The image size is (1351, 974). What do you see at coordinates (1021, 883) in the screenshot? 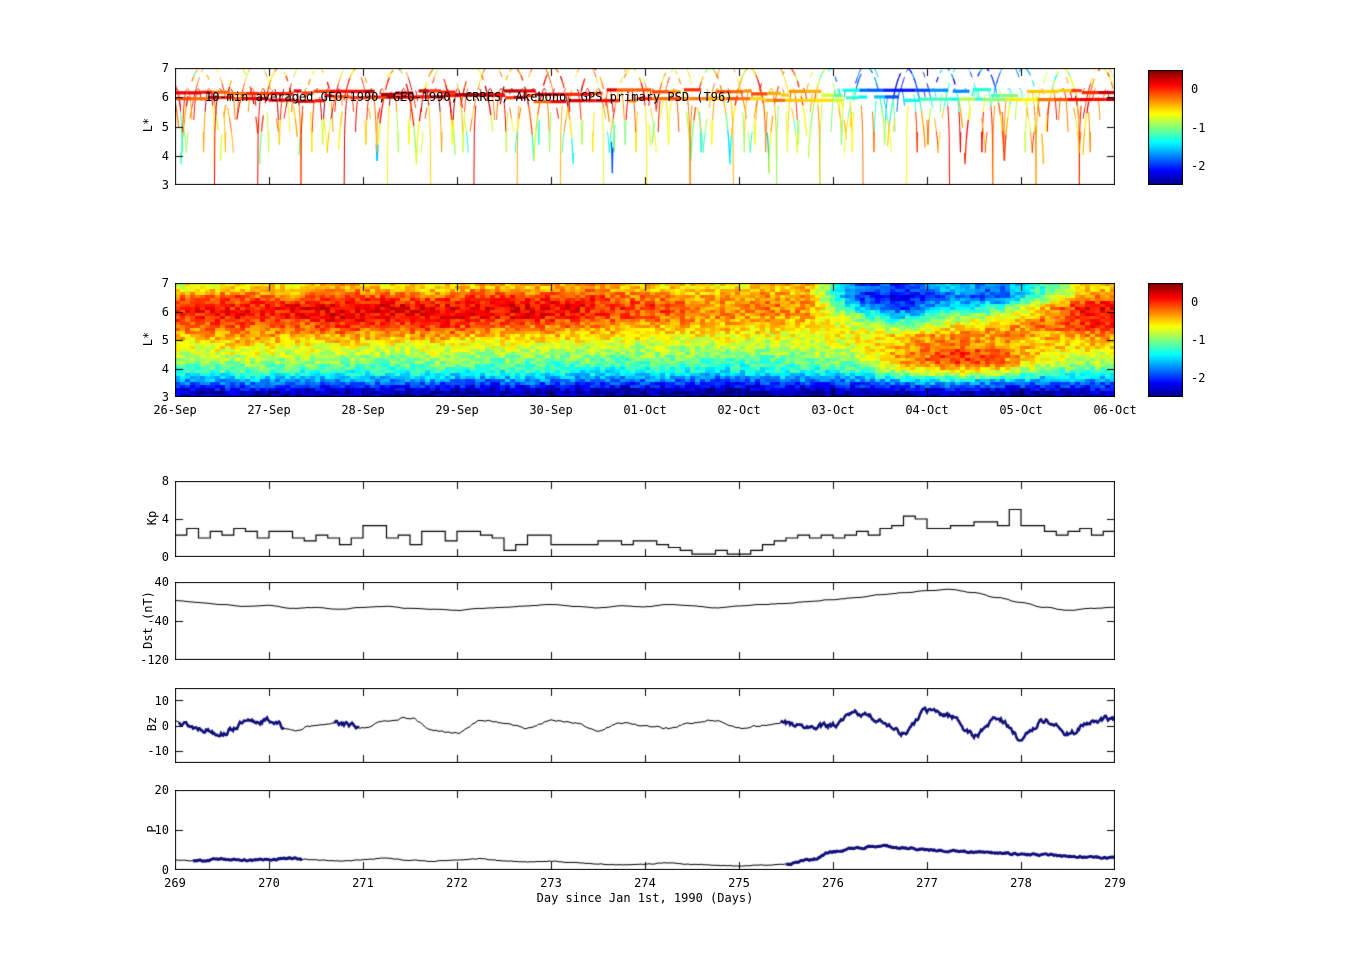
I see `day-tick-label: 278` at bounding box center [1021, 883].